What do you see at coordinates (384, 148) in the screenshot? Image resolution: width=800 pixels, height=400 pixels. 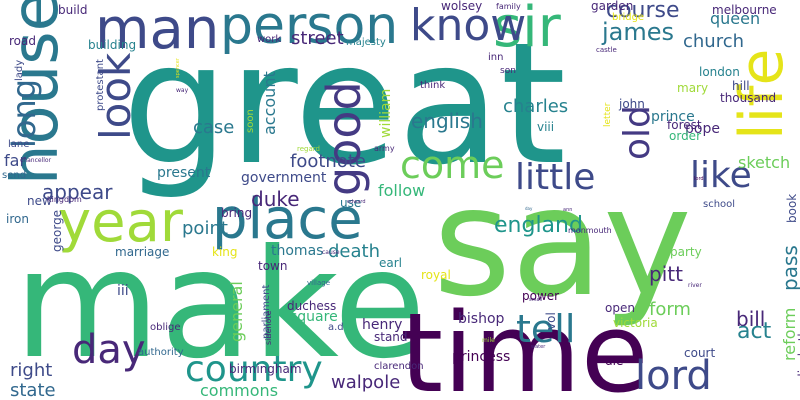 I see `word-army: army` at bounding box center [384, 148].